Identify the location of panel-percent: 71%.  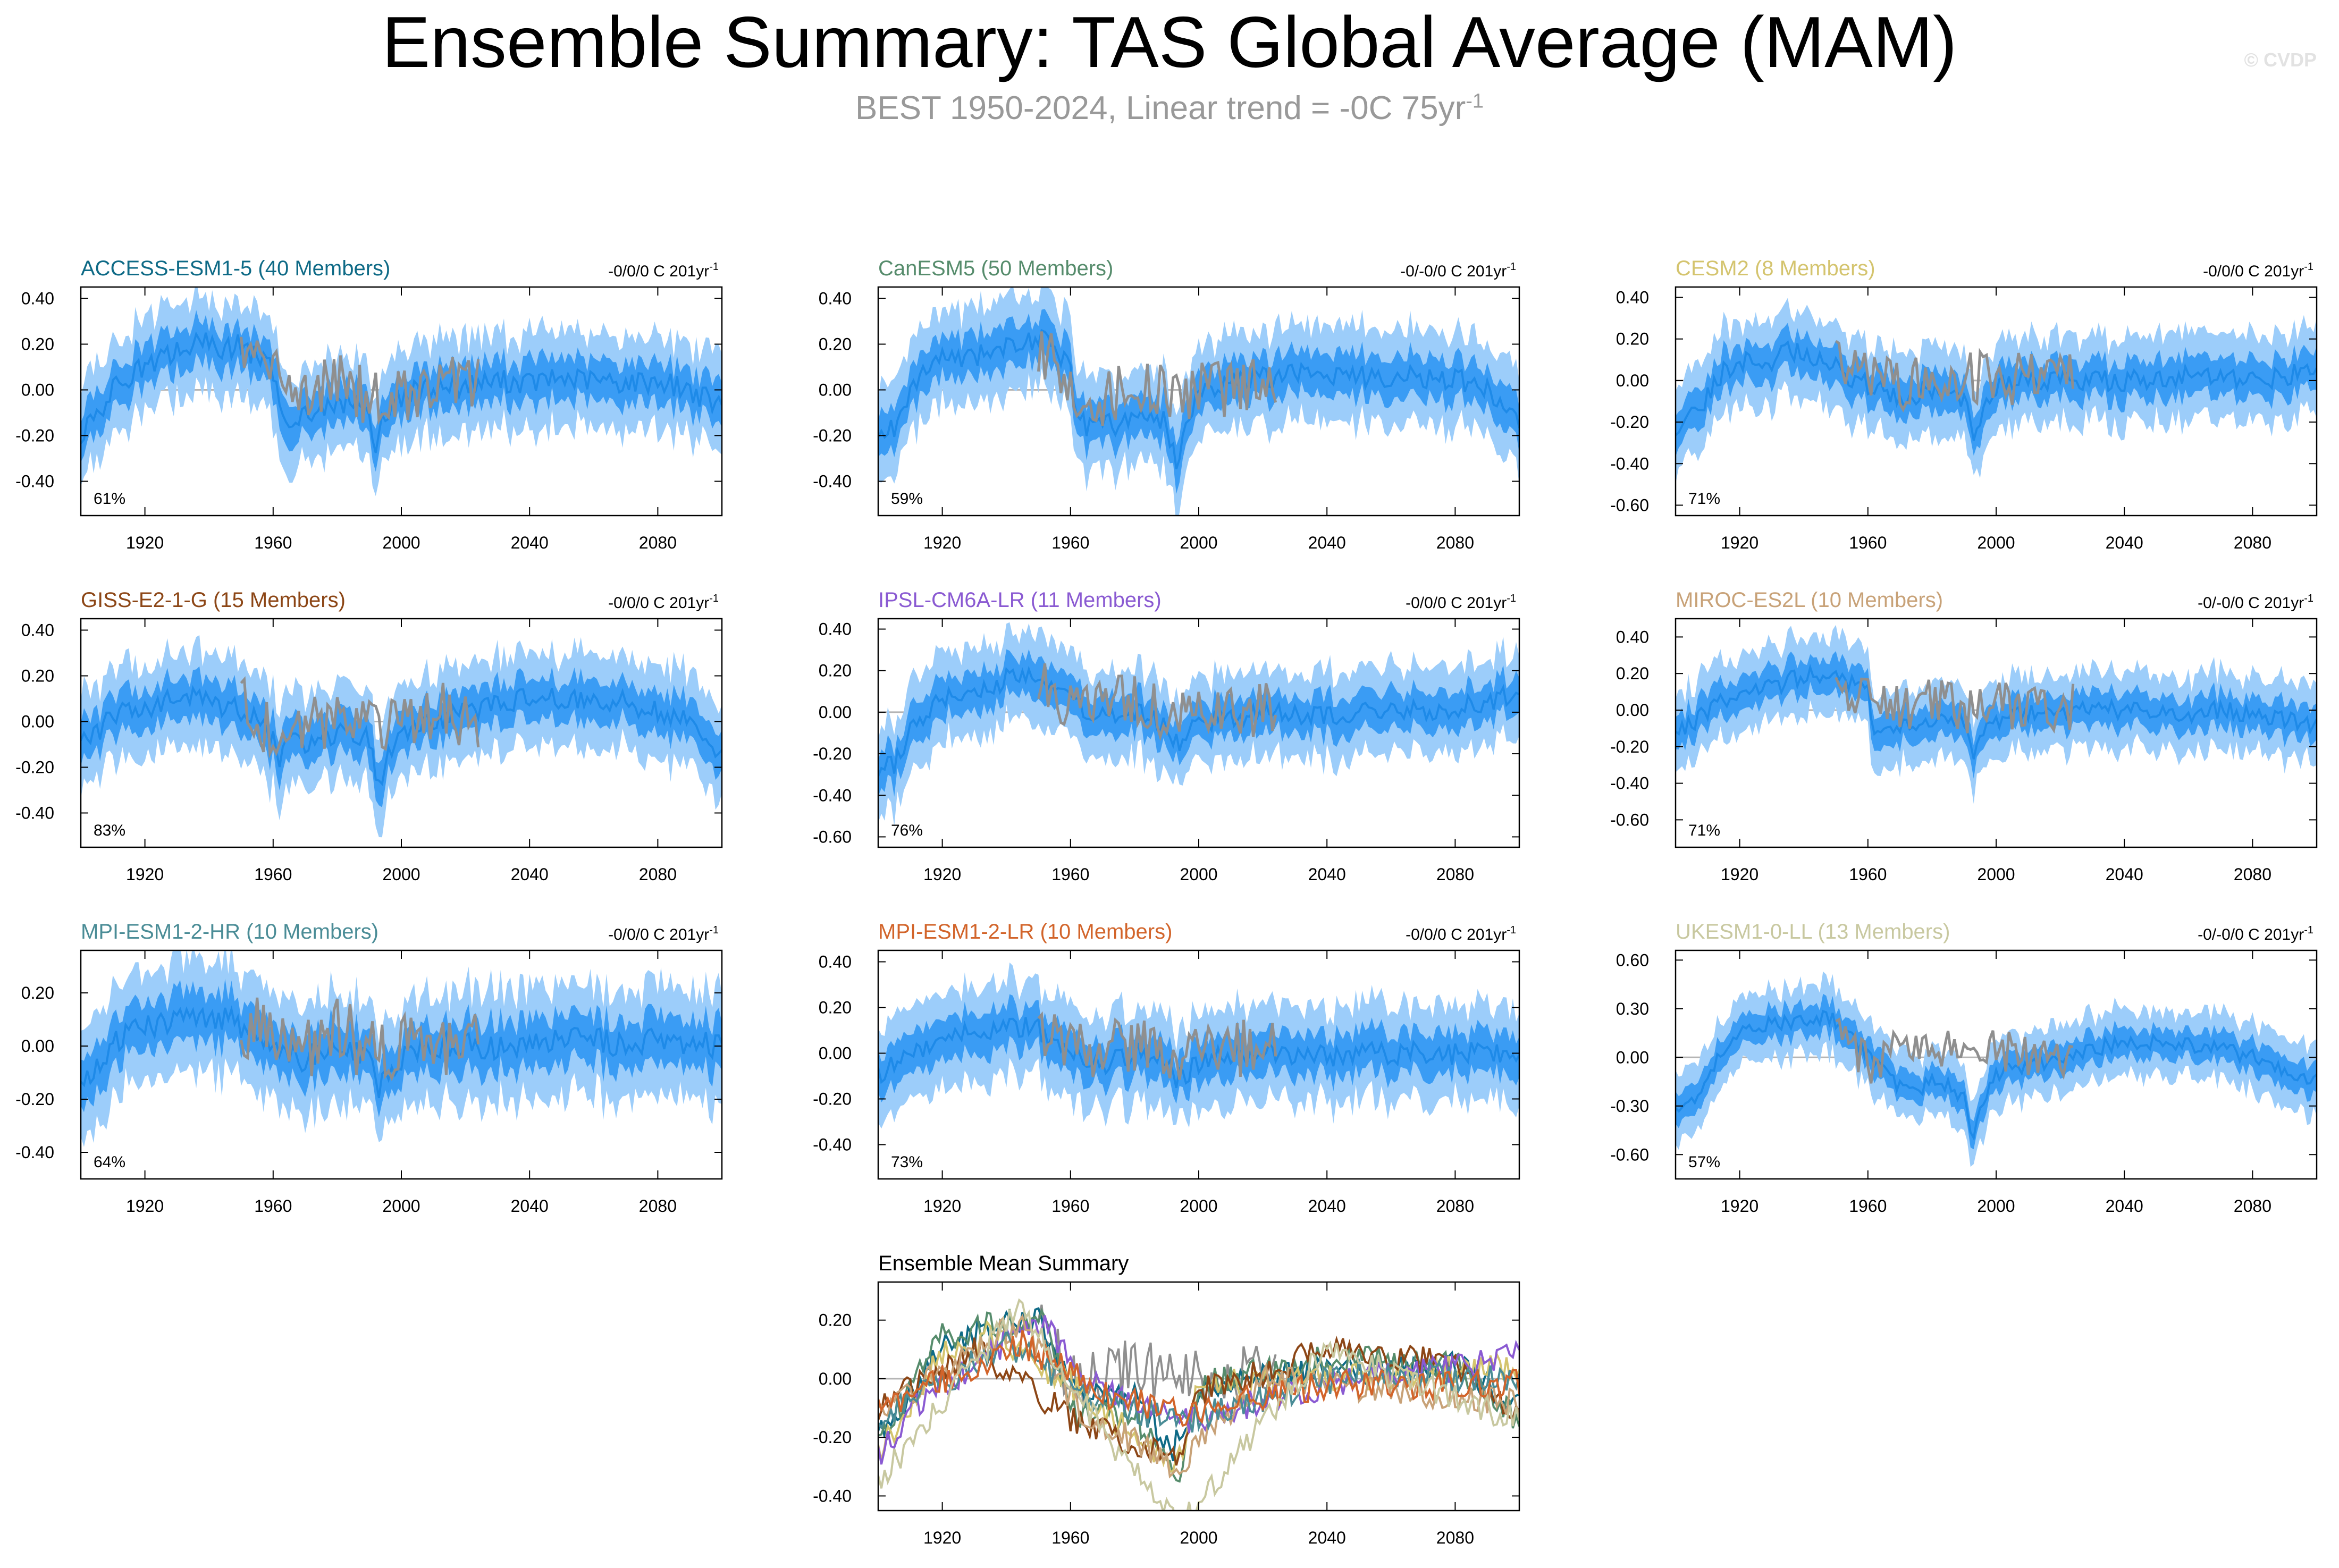
(1704, 499).